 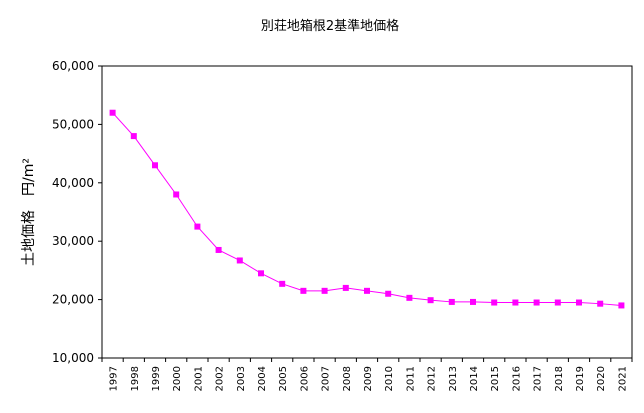 What do you see at coordinates (326, 378) in the screenshot?
I see `x-tick-label: 2007` at bounding box center [326, 378].